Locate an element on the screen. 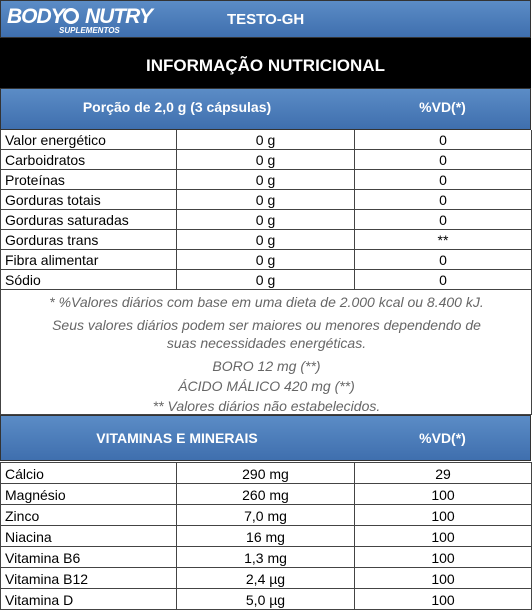 The width and height of the screenshot is (532, 611). table-cell: 290 mg is located at coordinates (266, 473).